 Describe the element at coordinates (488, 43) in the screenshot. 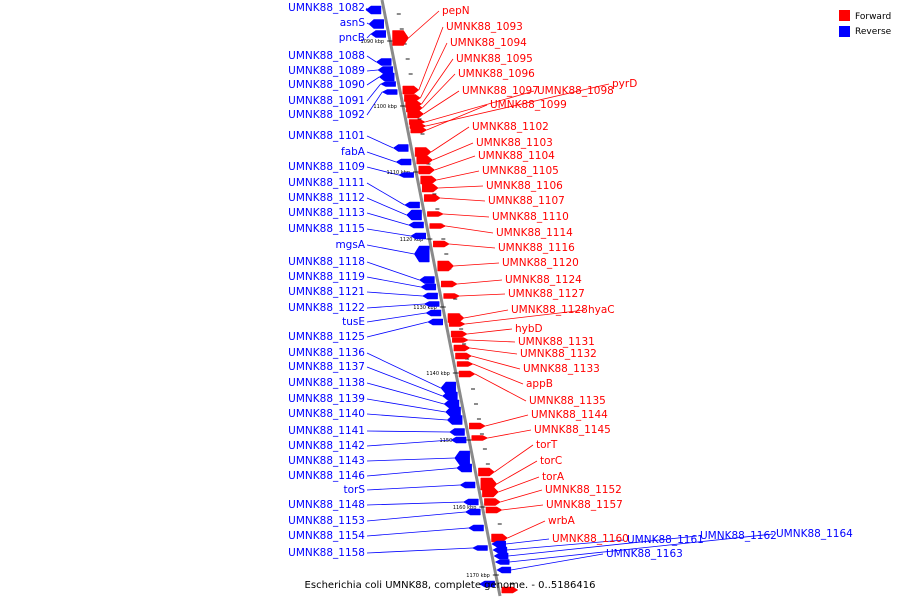

I see `gene-label-umnk88-1094: UMNK88_1094` at that location.